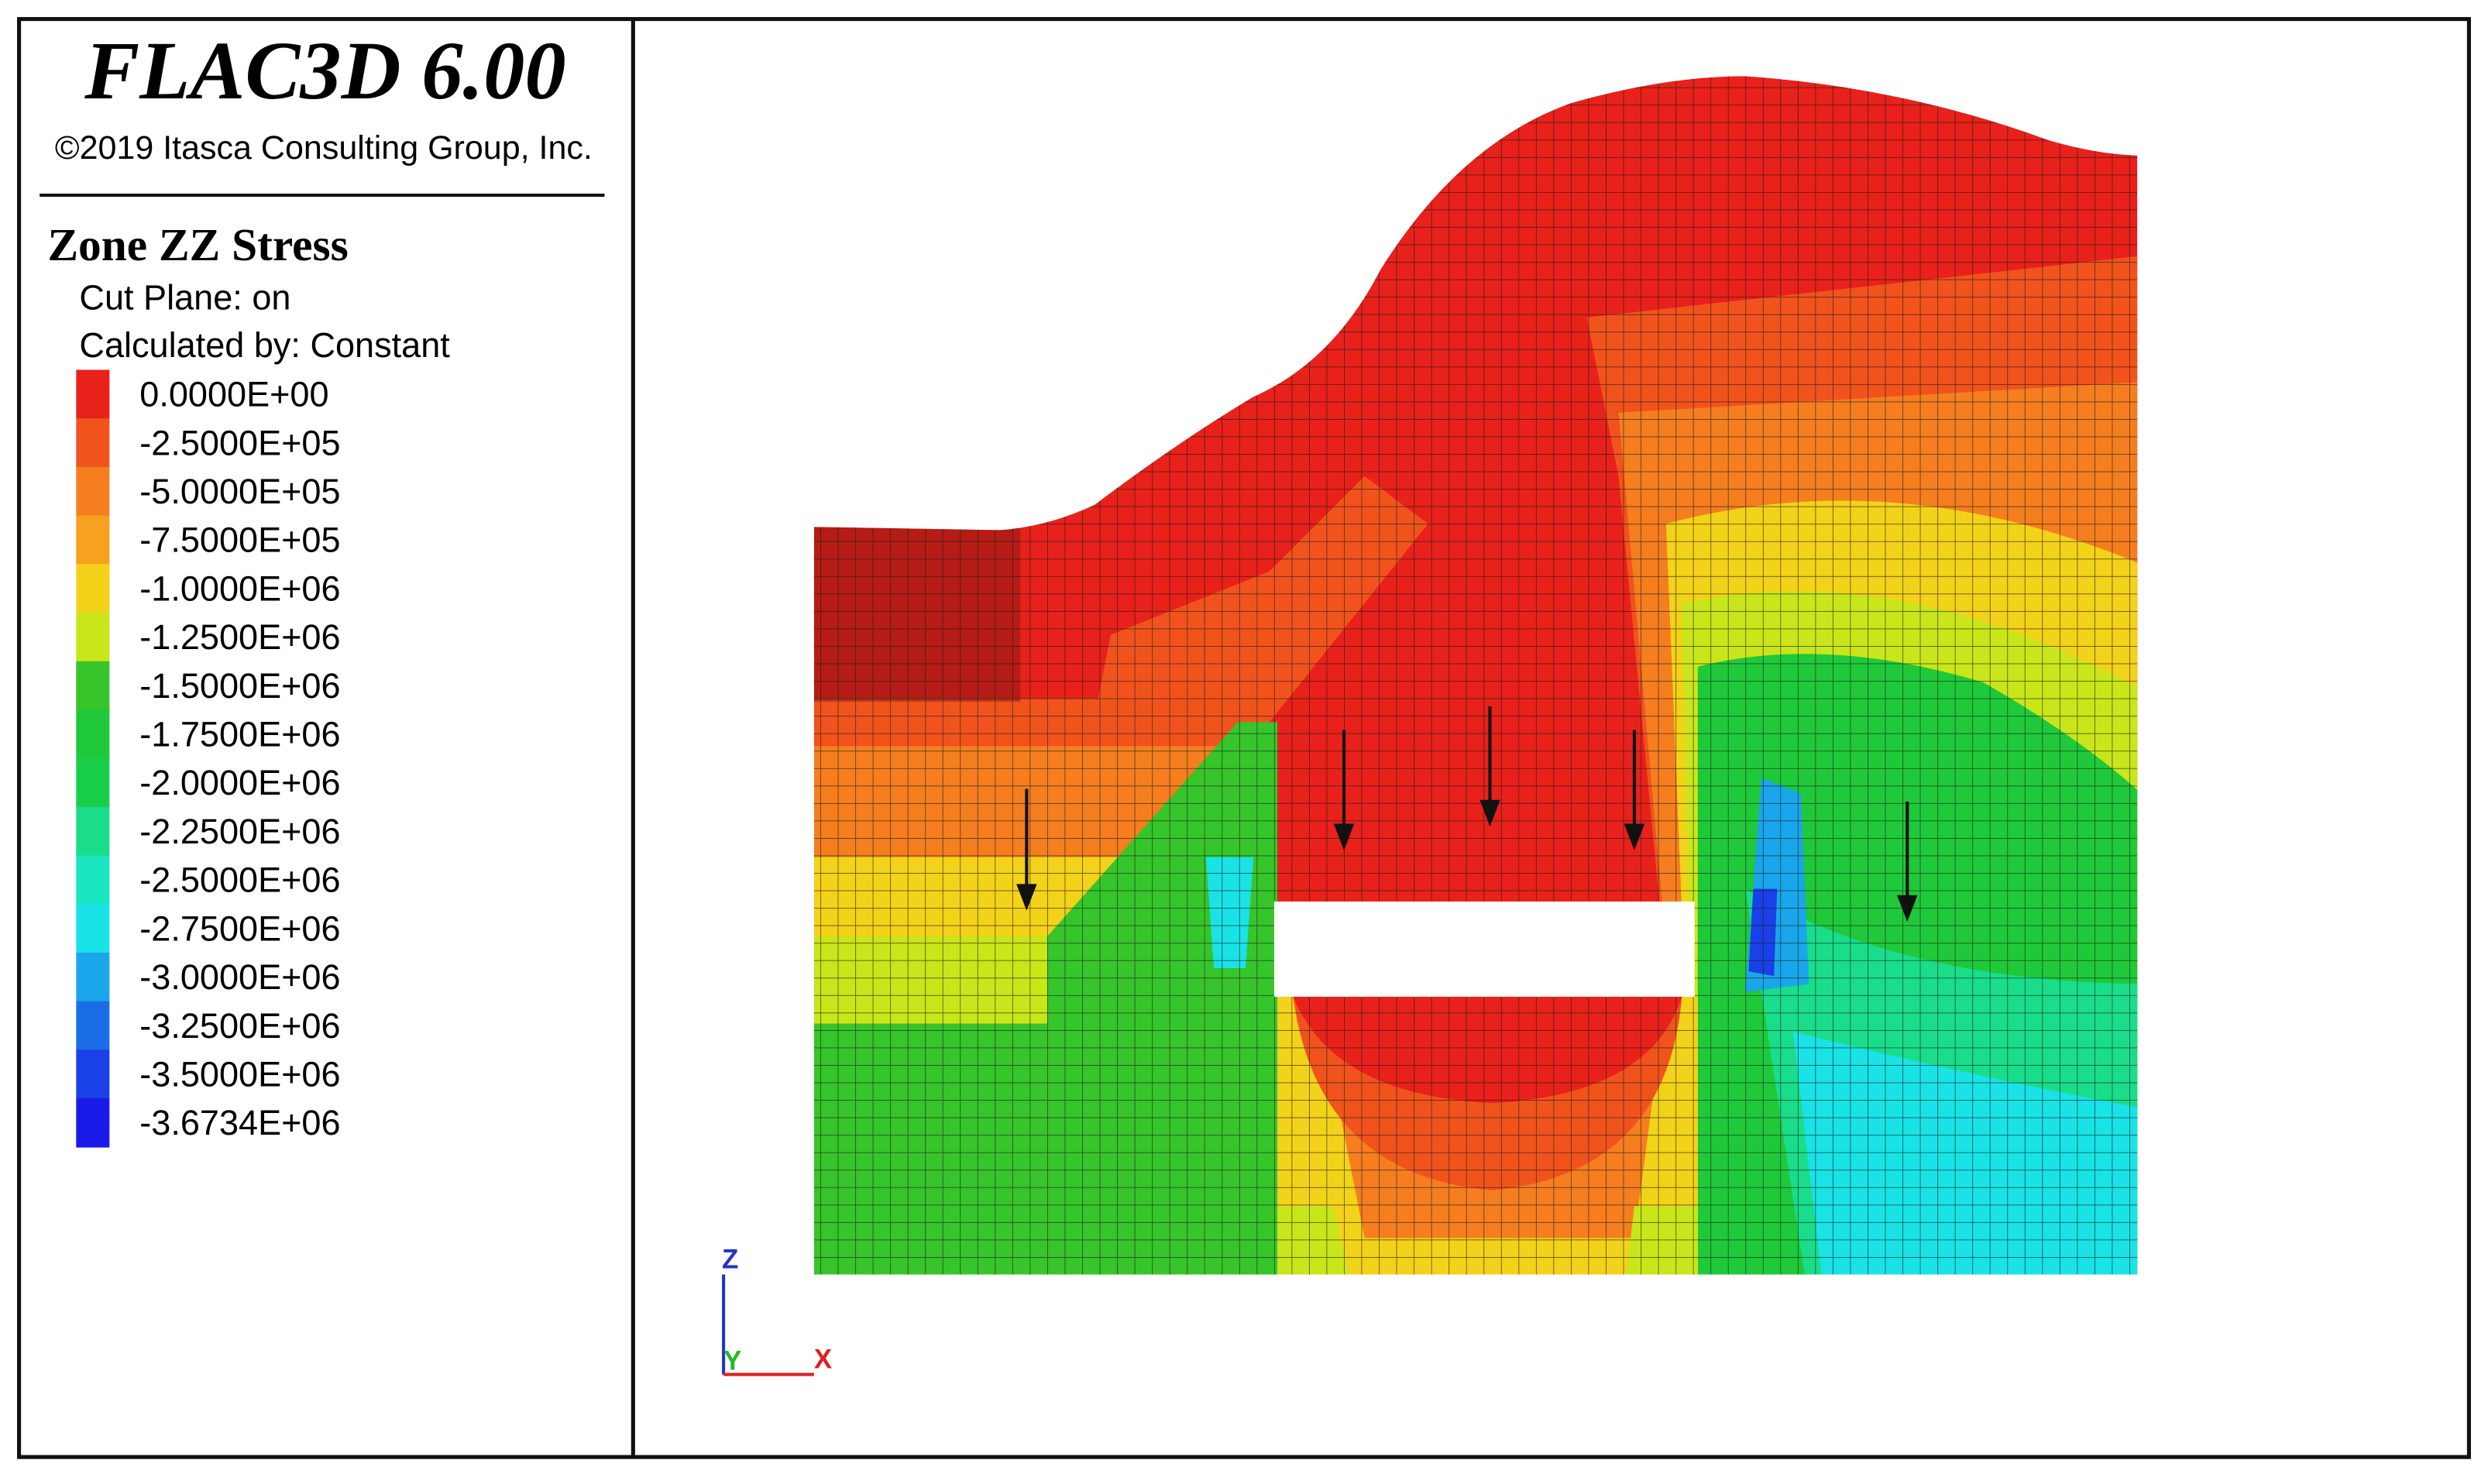  I want to click on legend-label: -1.7500E+06, so click(240, 734).